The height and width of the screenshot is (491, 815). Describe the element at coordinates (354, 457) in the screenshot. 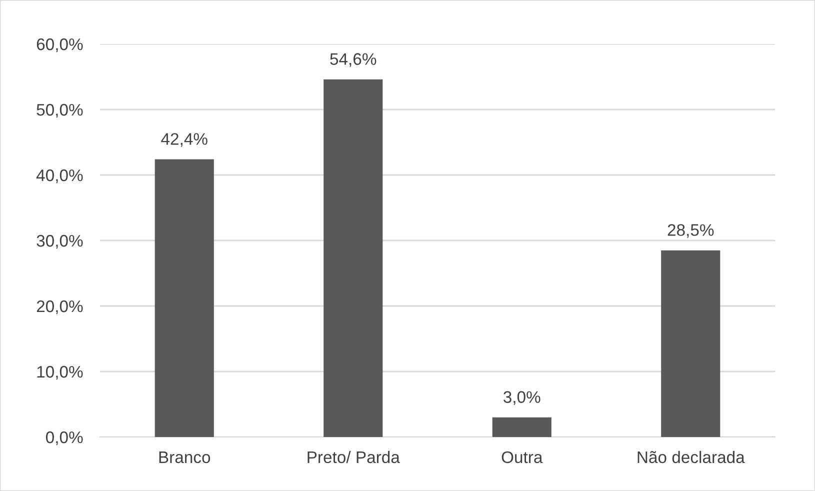

I see `x-tick-label: Preto/ Parda` at that location.